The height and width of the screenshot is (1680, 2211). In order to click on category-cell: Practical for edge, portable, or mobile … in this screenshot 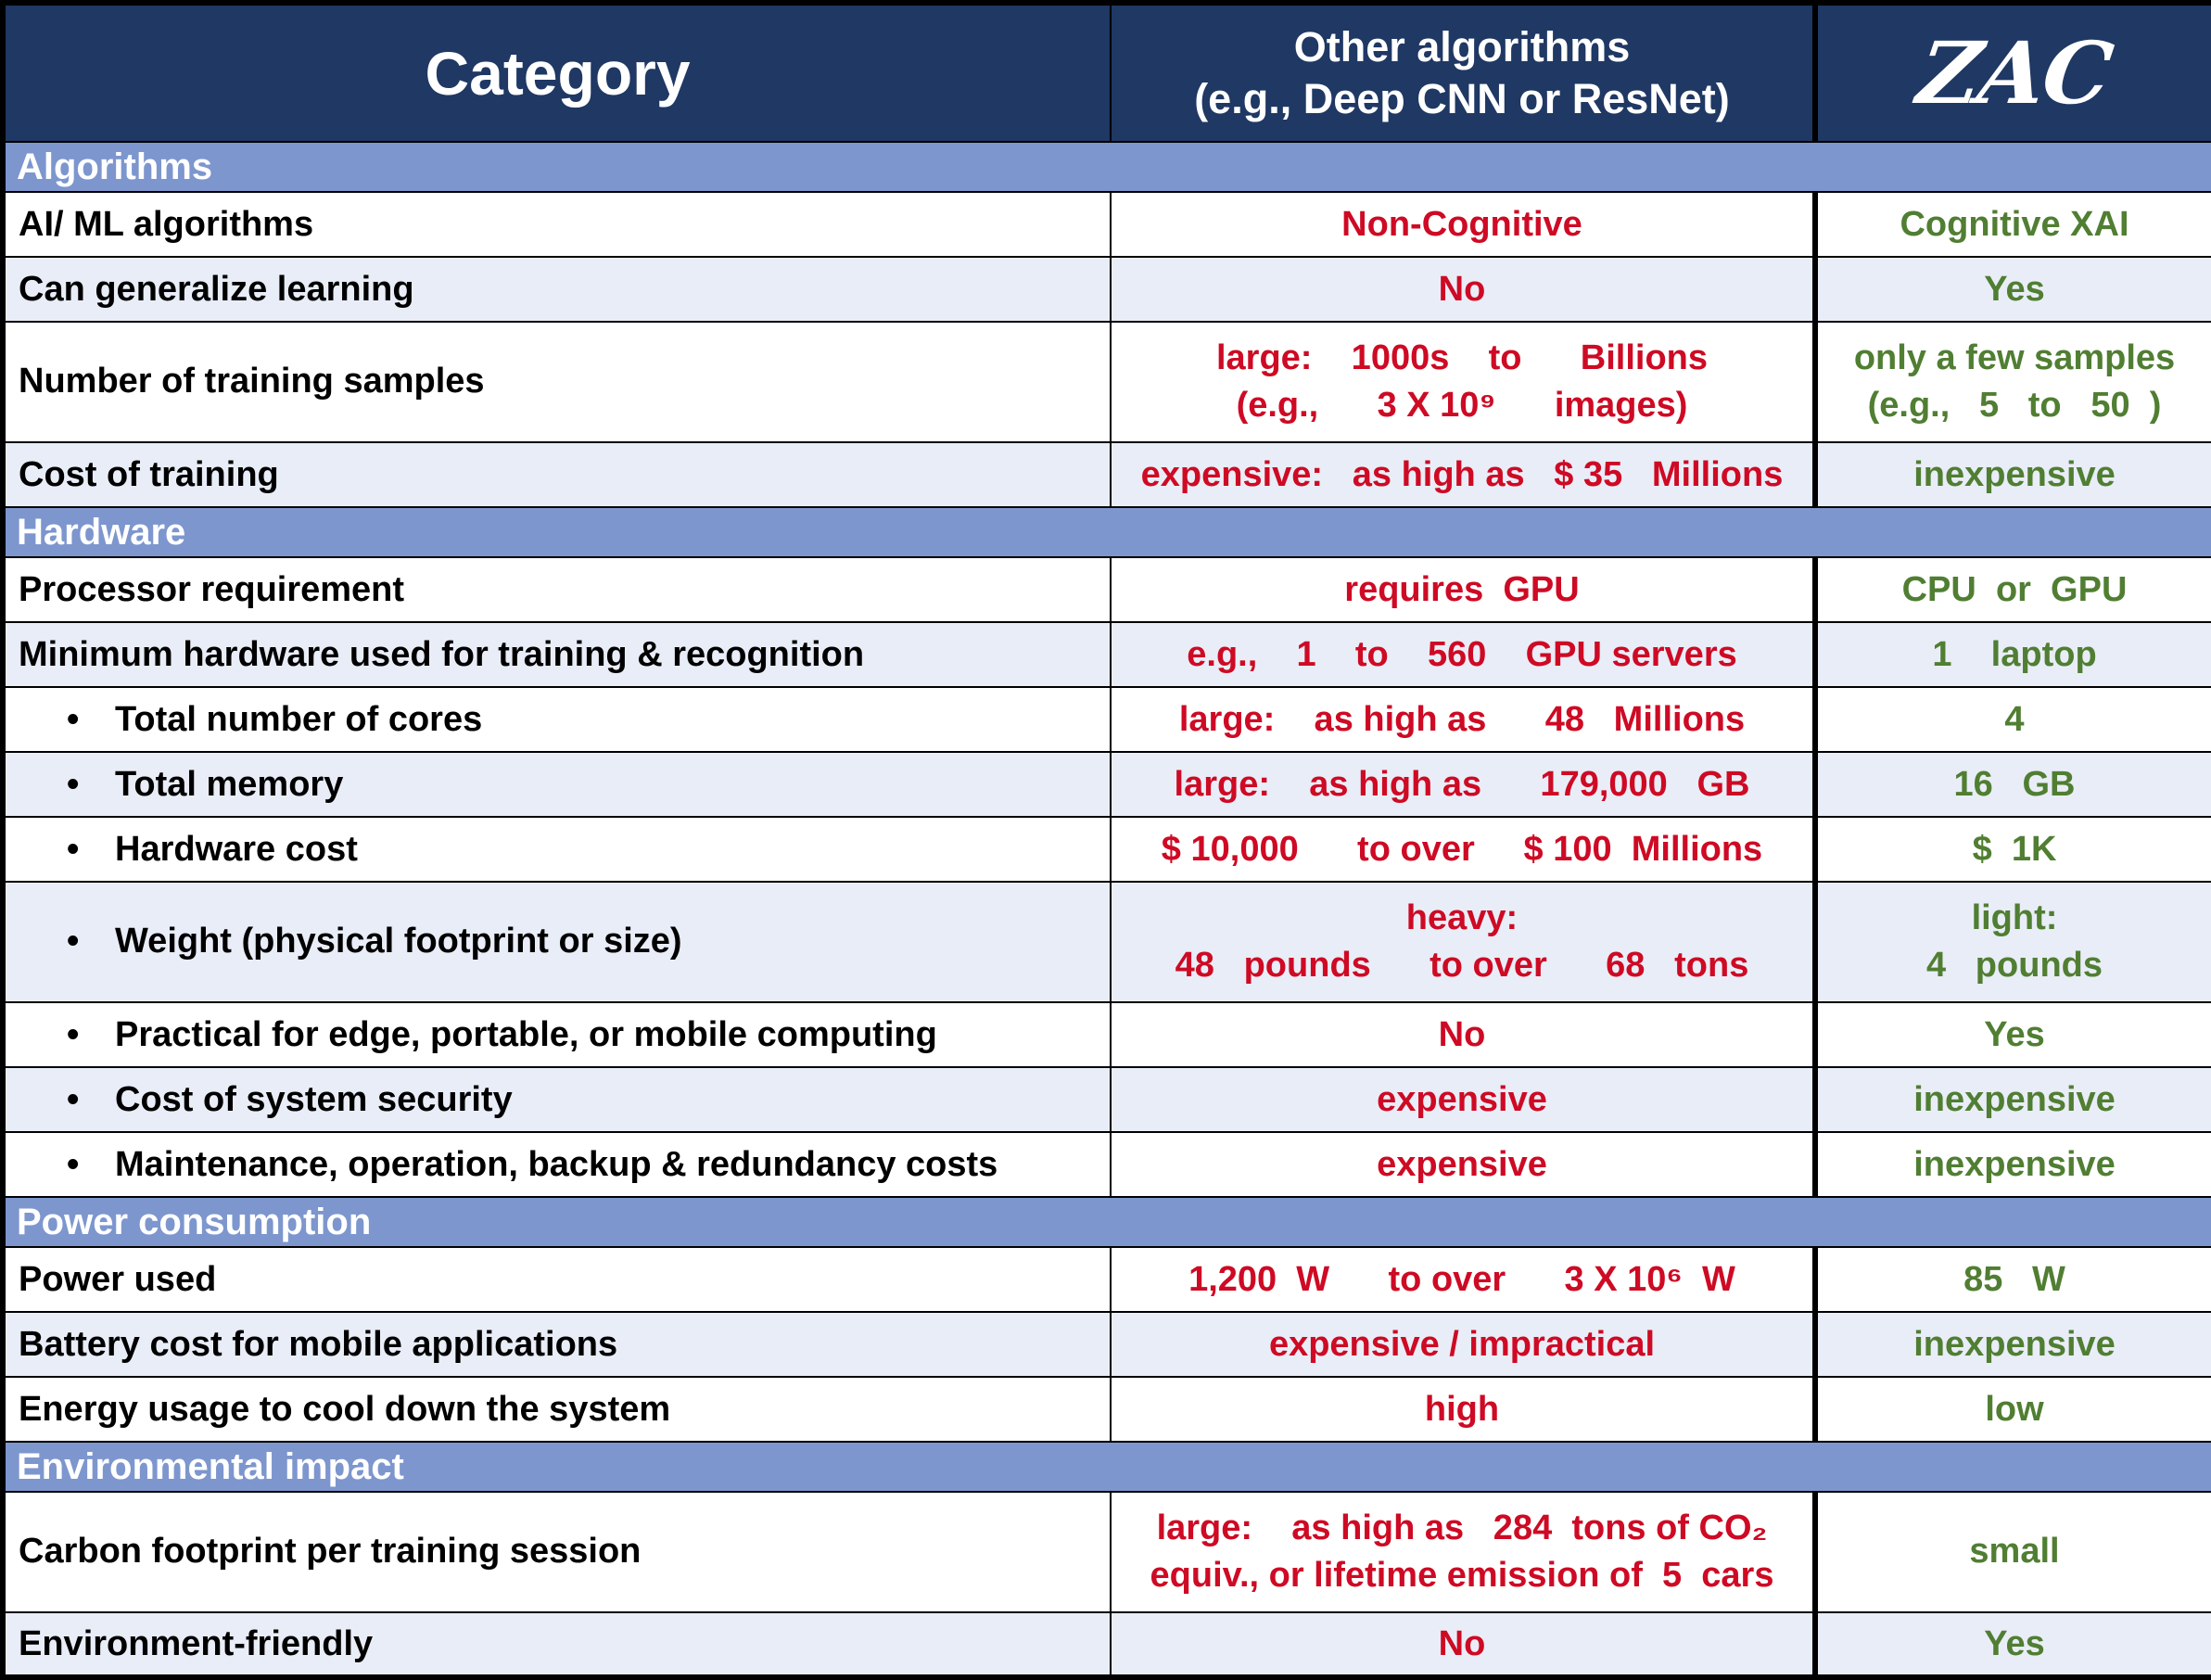, I will do `click(557, 1034)`.